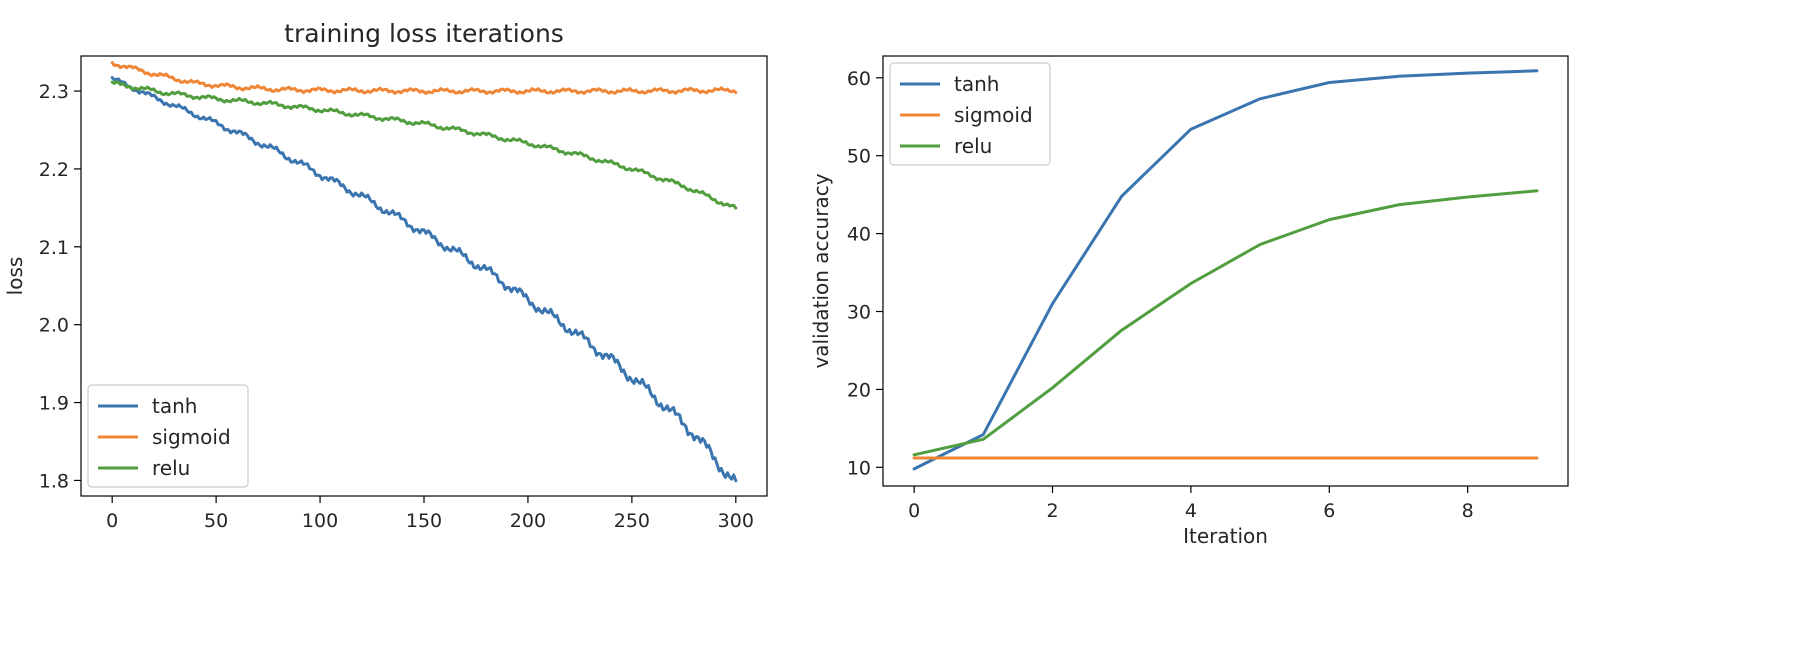  What do you see at coordinates (736, 521) in the screenshot?
I see `x-tick-label: 300` at bounding box center [736, 521].